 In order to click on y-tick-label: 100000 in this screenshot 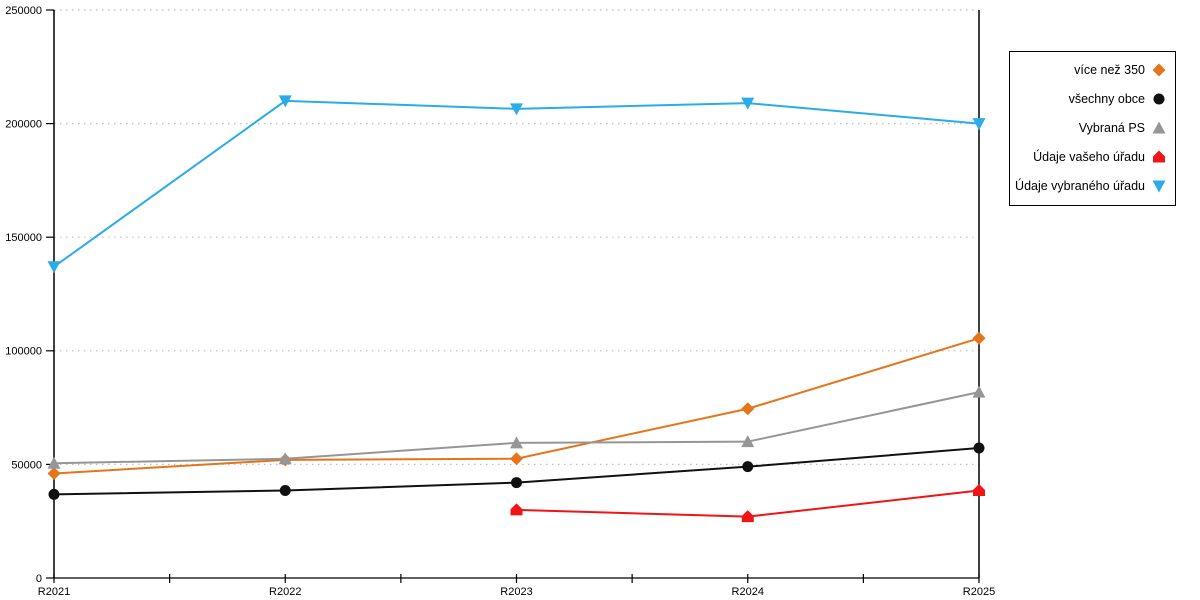, I will do `click(23, 352)`.